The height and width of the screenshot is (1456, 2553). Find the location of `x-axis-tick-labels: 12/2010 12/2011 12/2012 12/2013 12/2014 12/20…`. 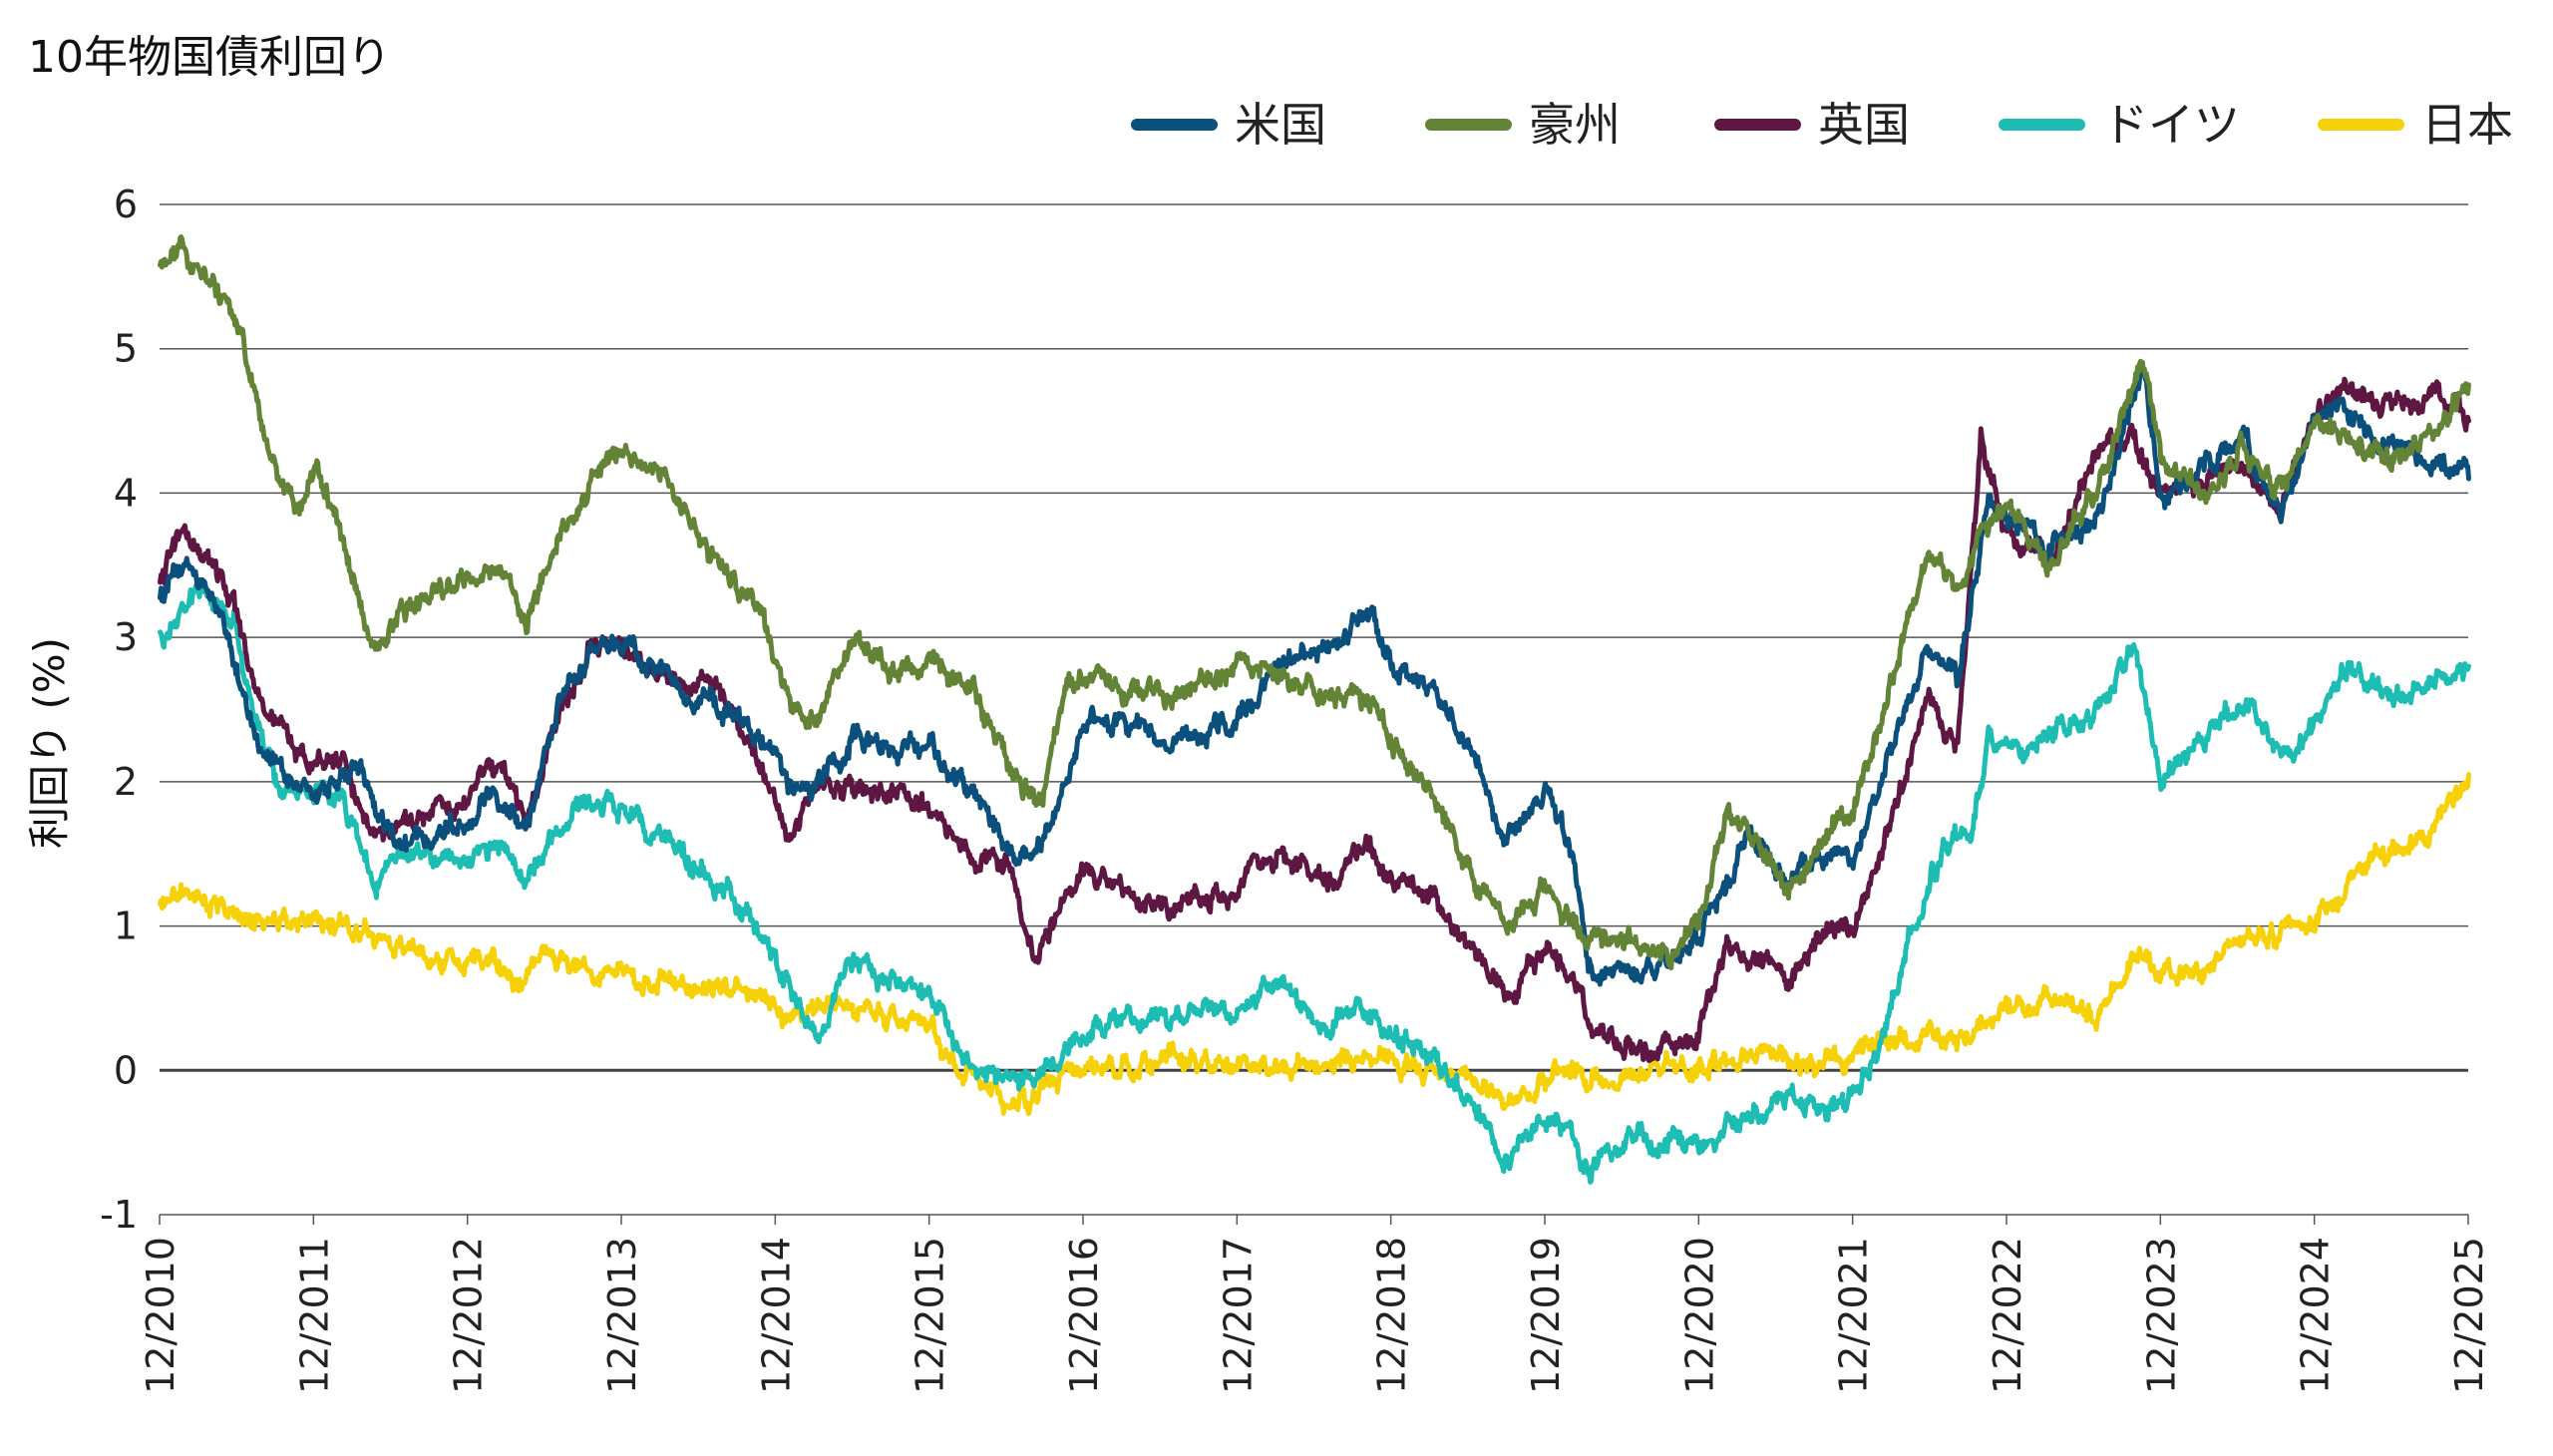

x-axis-tick-labels: 12/2010 12/2011 12/2012 12/2013 12/2014 12/20… is located at coordinates (1315, 1304).